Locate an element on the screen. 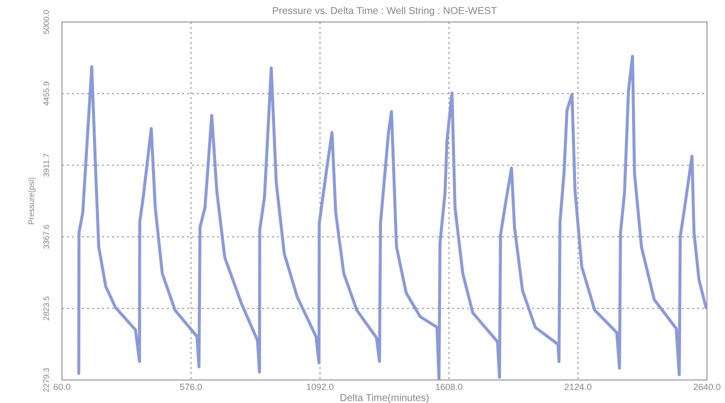  x-tick-label: 1608.0 is located at coordinates (449, 387).